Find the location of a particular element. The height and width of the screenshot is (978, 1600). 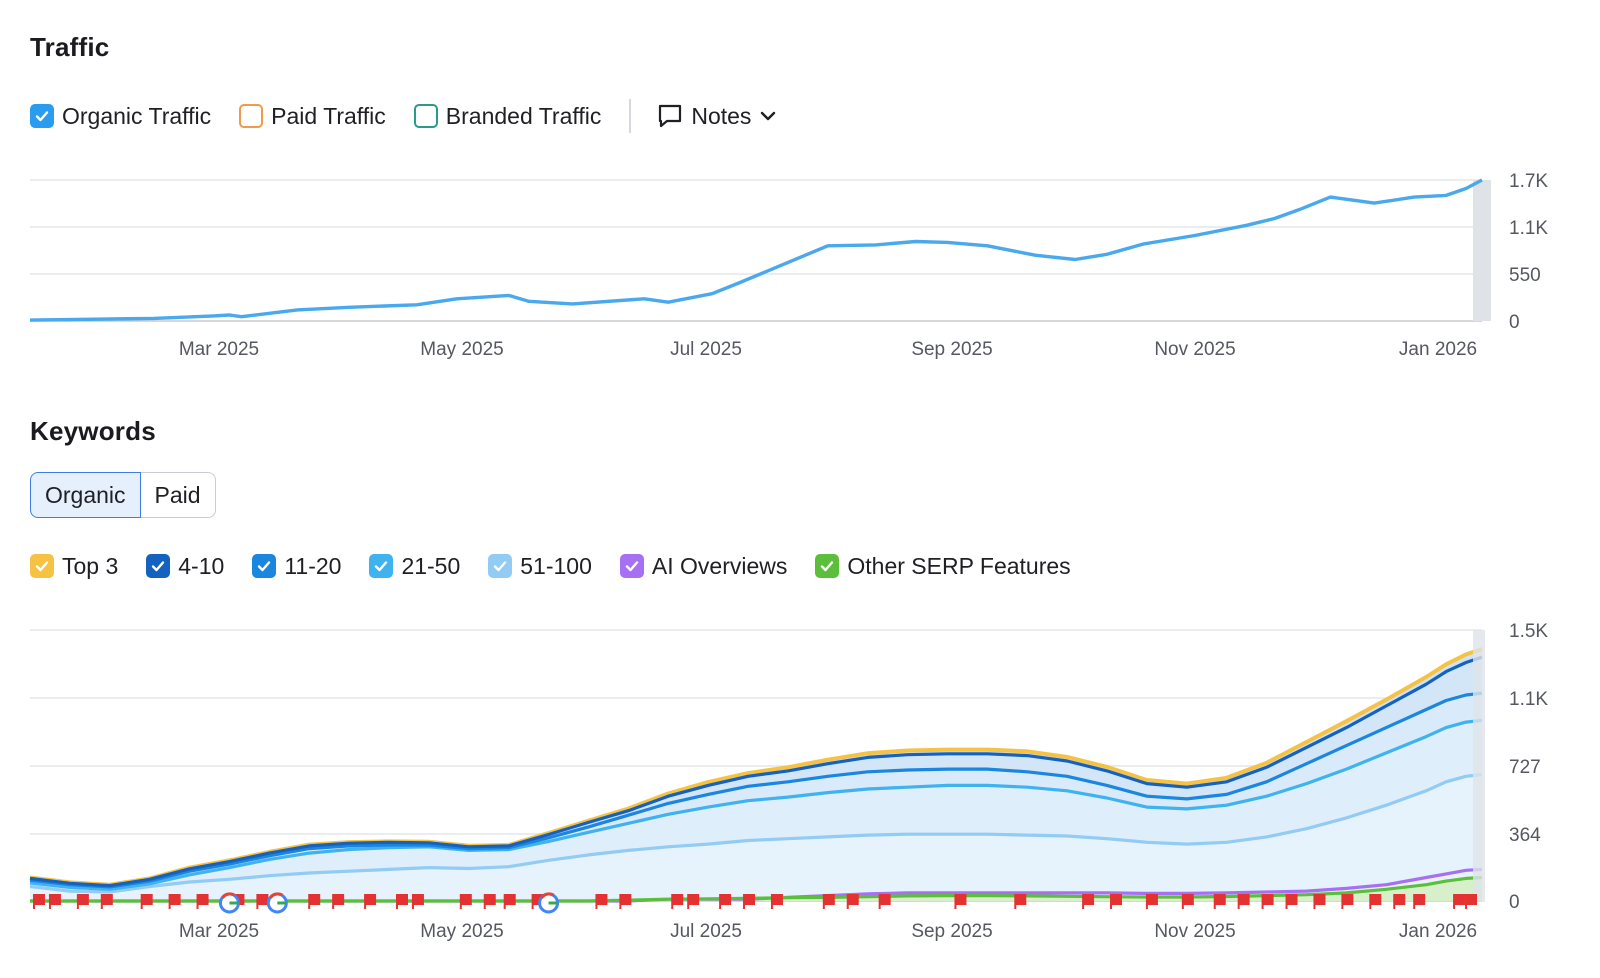

r51-100-checkbox is located at coordinates (500, 566).